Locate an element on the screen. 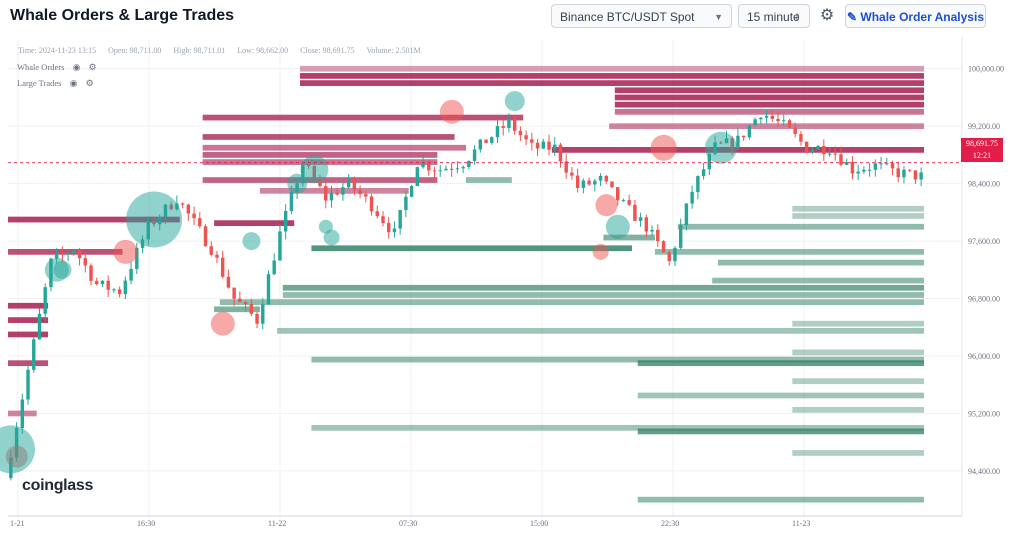 This screenshot has width=1024, height=540. page-title: Whale Orders & Large Trades is located at coordinates (122, 15).